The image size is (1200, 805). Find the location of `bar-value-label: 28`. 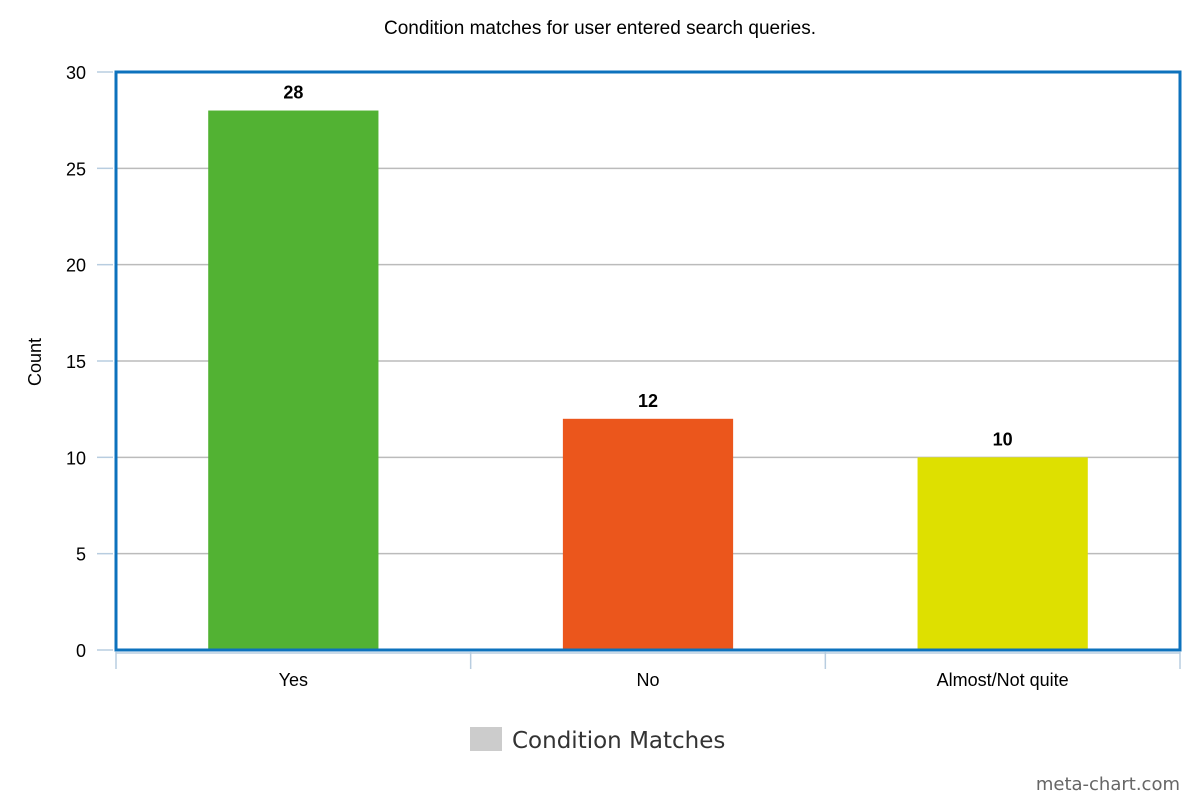

bar-value-label: 28 is located at coordinates (293, 93).